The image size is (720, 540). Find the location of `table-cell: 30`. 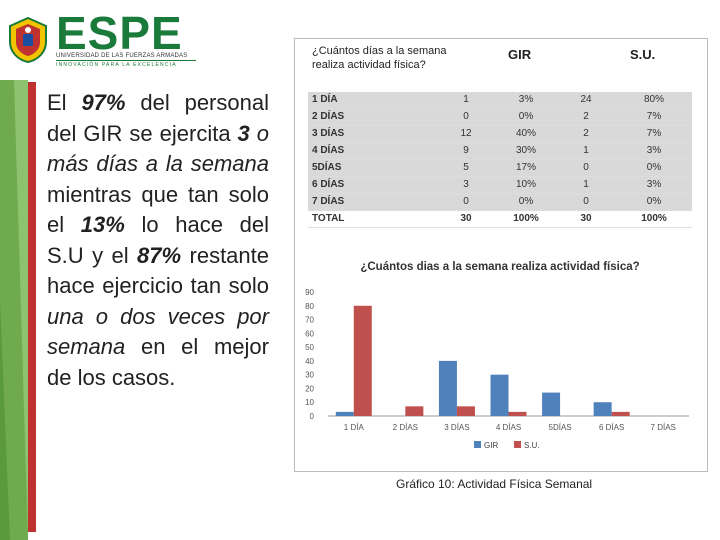

table-cell: 30 is located at coordinates (586, 218).